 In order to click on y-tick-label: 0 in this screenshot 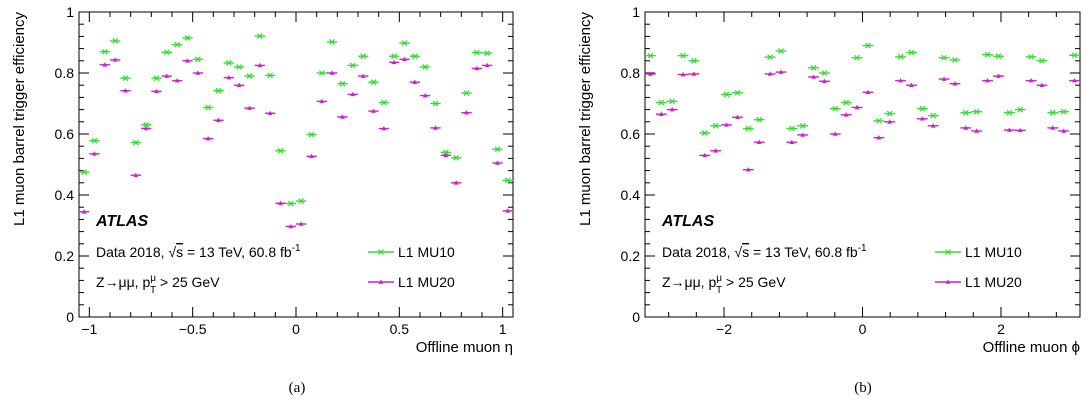, I will do `click(70, 317)`.